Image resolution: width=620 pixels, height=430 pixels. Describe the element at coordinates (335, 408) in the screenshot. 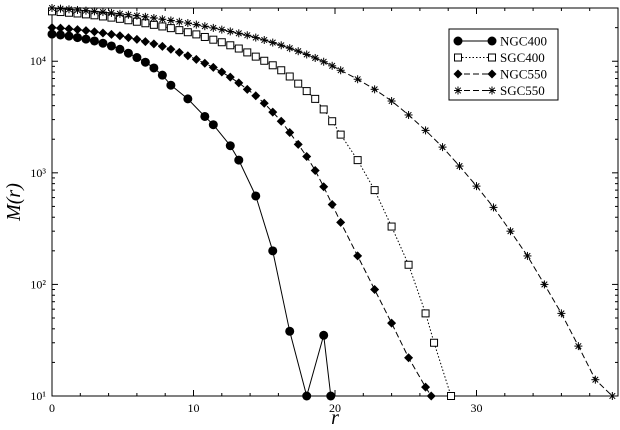

I see `x-tick-label: 20` at that location.